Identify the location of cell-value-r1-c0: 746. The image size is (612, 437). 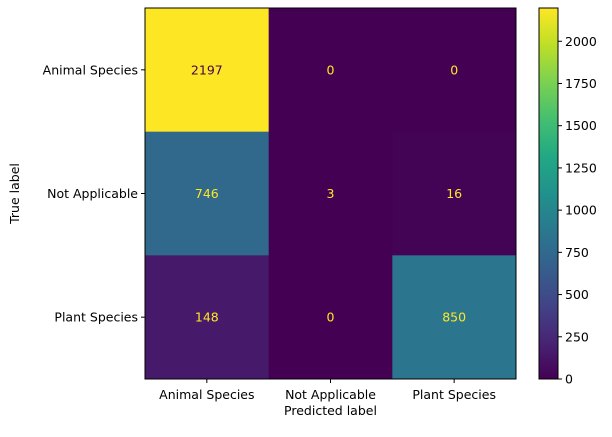
(207, 193).